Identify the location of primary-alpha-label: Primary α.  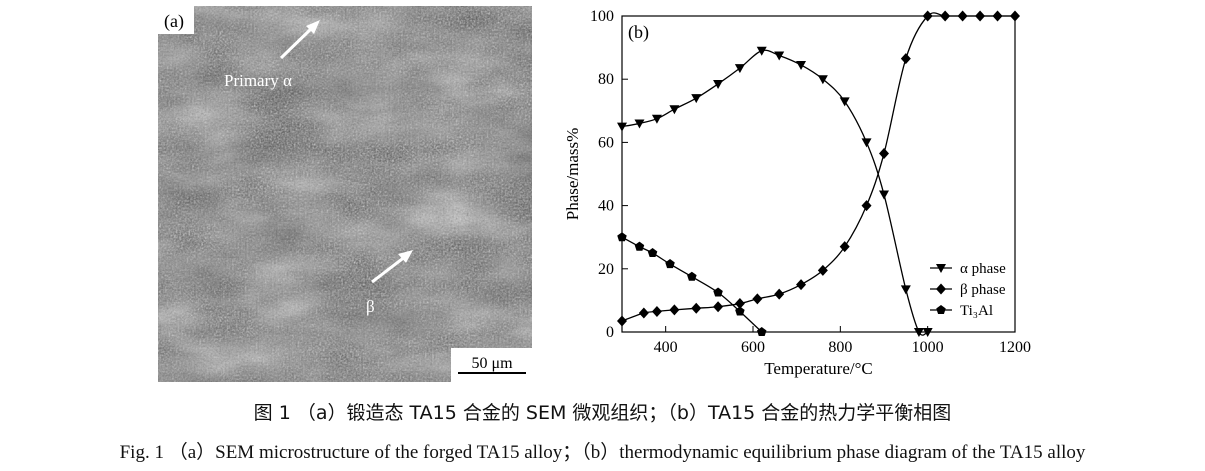
(258, 80).